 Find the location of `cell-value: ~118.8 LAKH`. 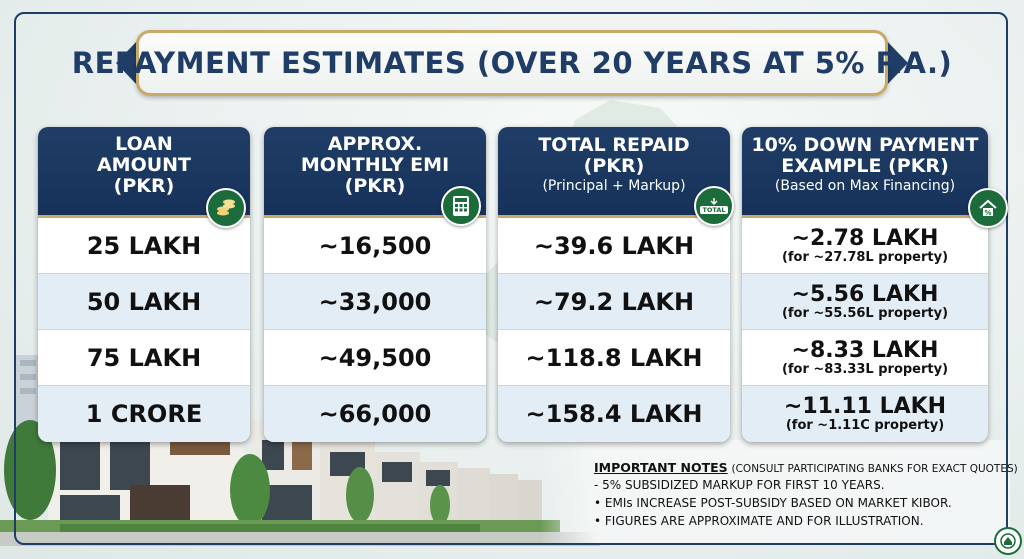

cell-value: ~118.8 LAKH is located at coordinates (614, 357).